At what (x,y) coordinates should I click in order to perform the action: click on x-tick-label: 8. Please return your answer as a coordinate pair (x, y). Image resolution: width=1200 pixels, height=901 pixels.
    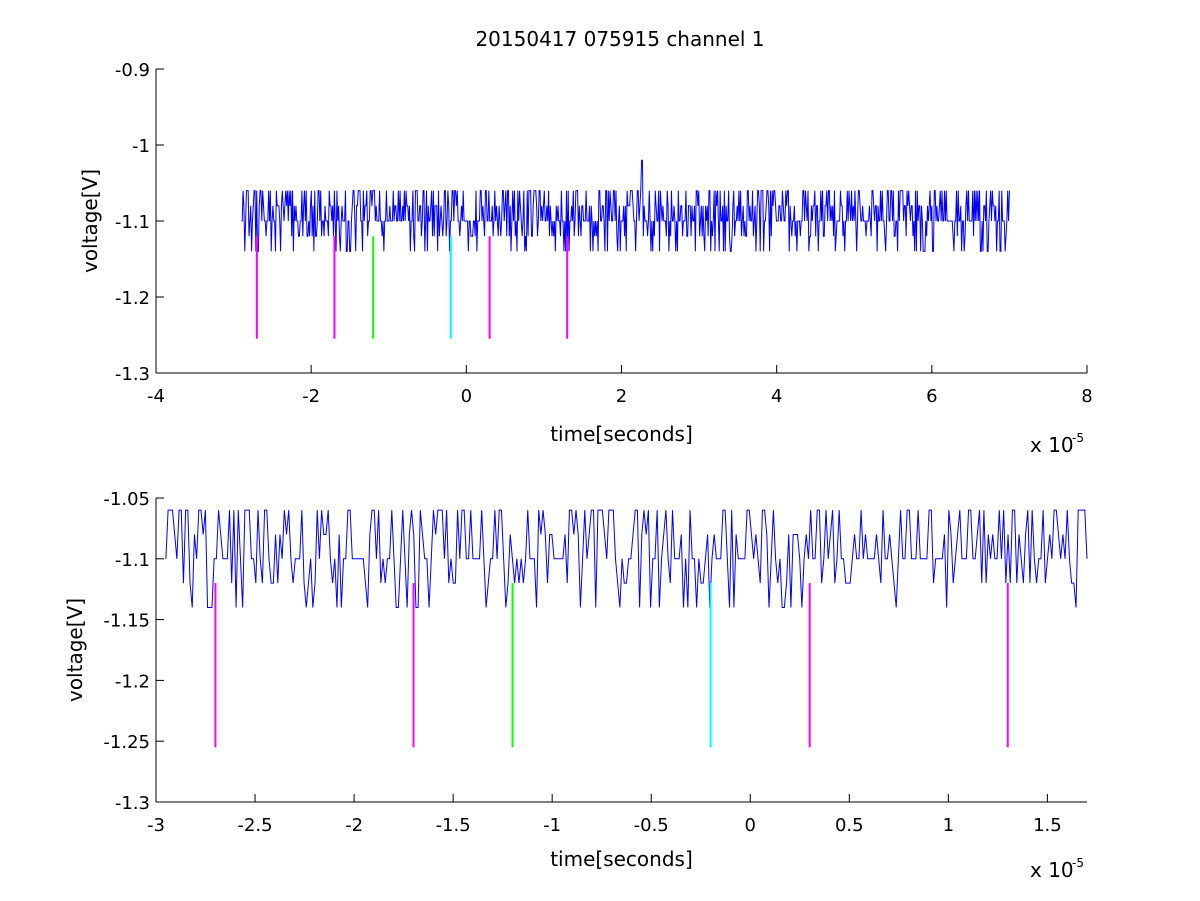
    Looking at the image, I should click on (1086, 396).